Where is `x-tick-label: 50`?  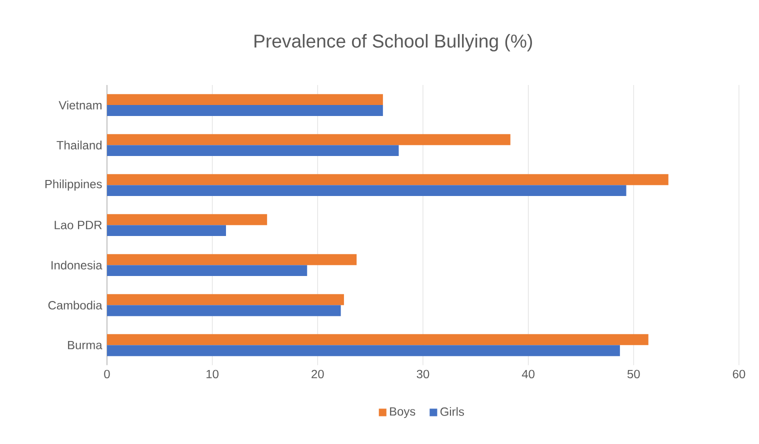 x-tick-label: 50 is located at coordinates (633, 374).